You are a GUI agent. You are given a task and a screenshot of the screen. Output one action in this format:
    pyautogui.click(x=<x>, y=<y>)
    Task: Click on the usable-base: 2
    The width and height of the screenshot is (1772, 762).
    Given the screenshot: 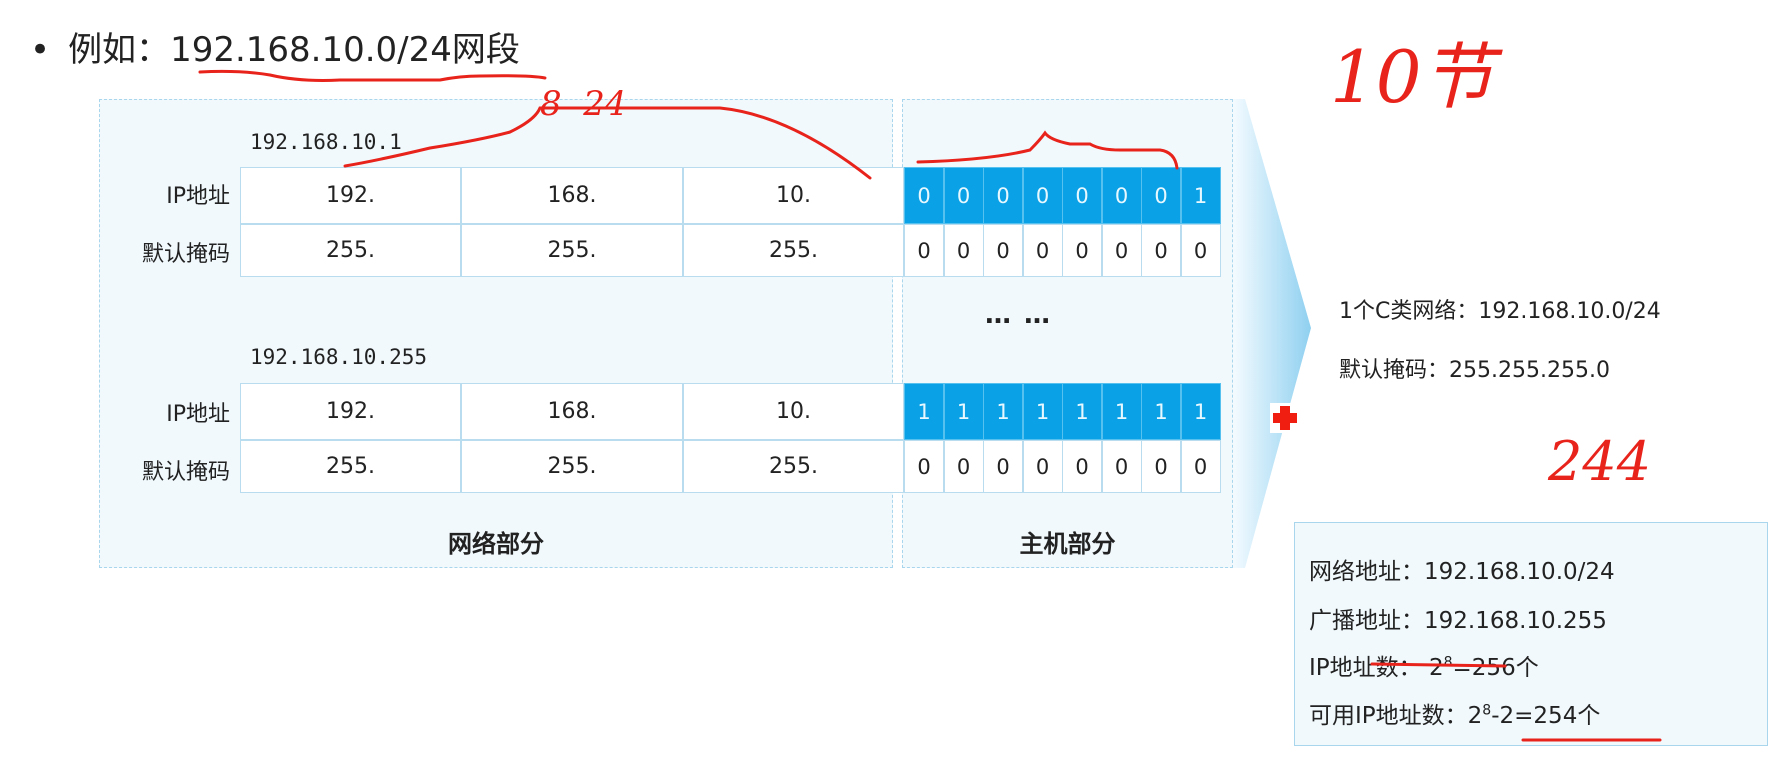 What is the action you would take?
    pyautogui.click(x=1475, y=716)
    